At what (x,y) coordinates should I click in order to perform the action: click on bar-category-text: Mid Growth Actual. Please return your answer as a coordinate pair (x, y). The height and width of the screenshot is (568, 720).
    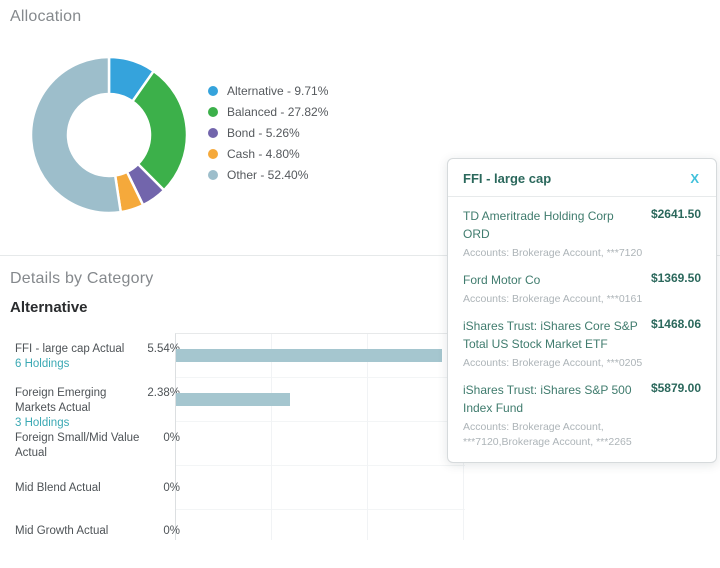
    Looking at the image, I should click on (62, 531).